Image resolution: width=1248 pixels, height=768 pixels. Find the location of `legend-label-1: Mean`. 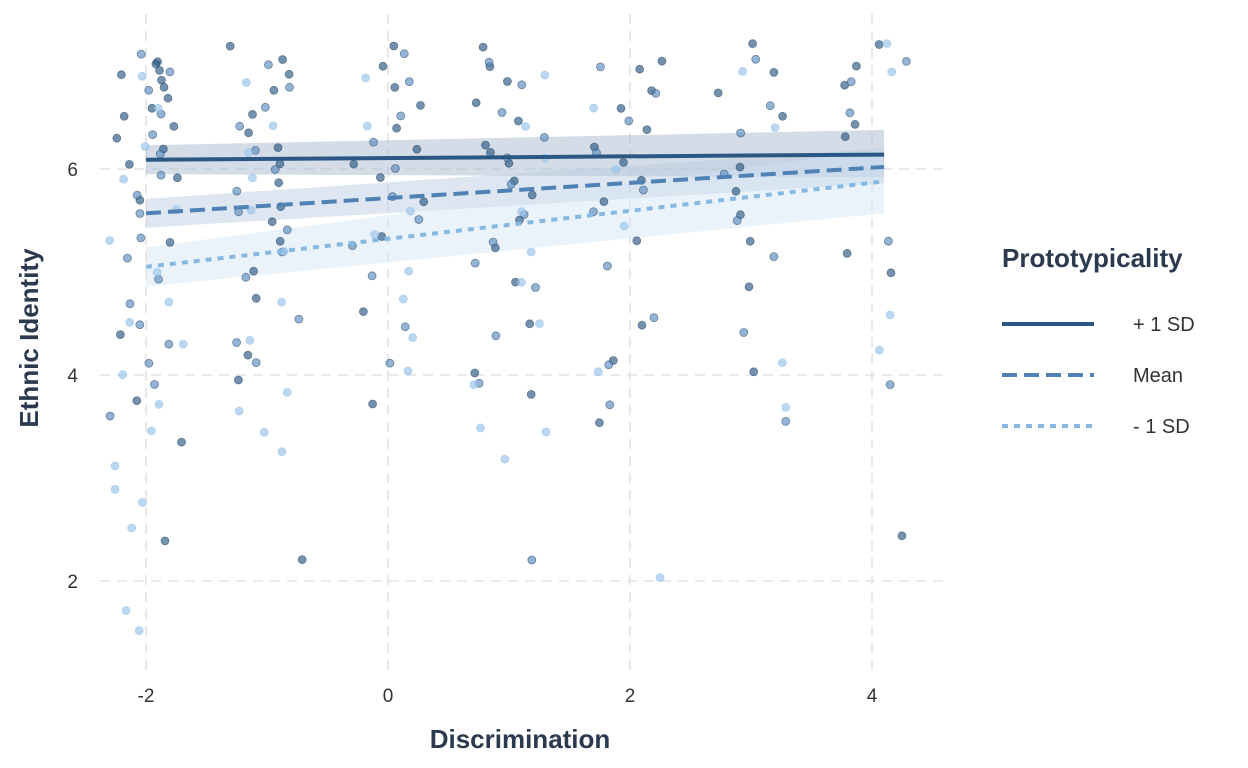

legend-label-1: Mean is located at coordinates (1158, 376).